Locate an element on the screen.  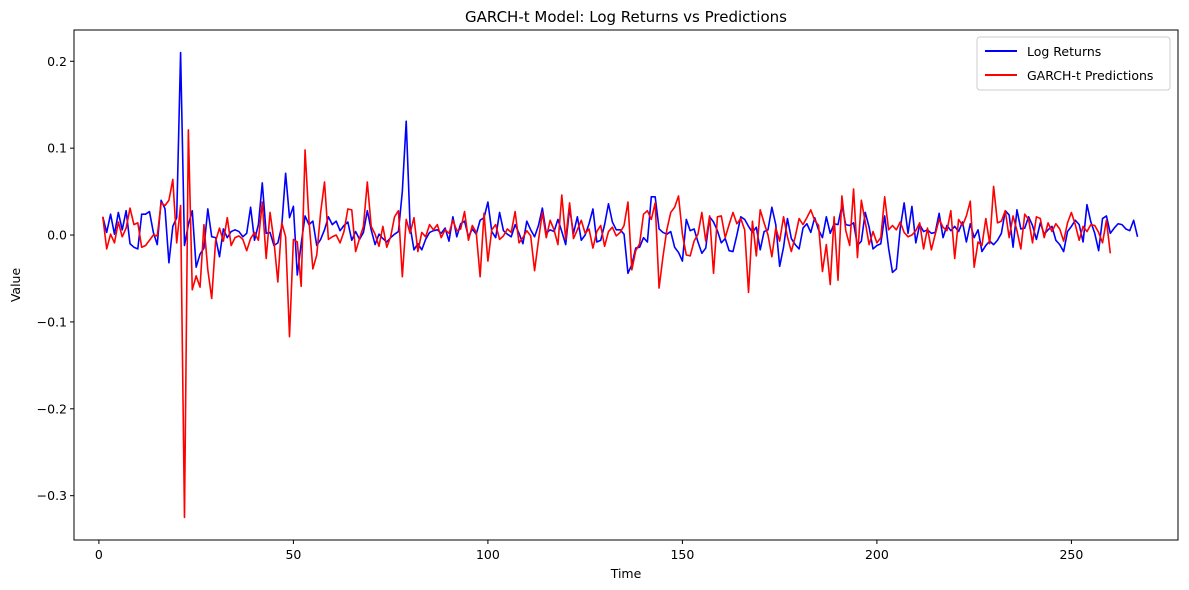
x-tick-label: 200 is located at coordinates (877, 554).